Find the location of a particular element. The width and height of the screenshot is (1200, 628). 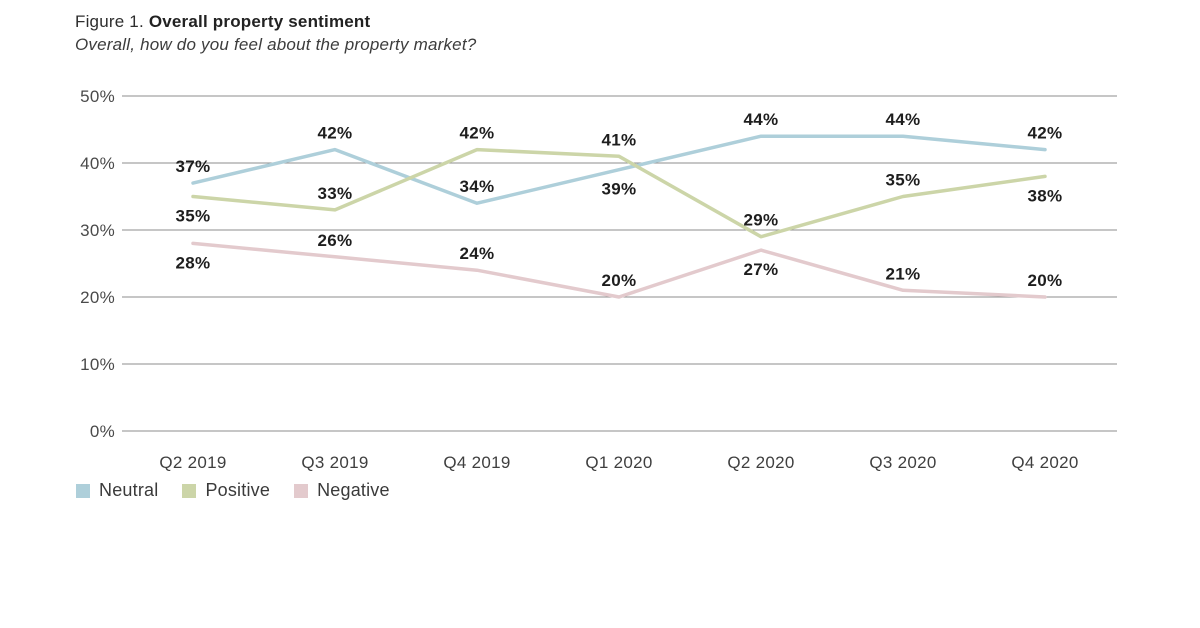

point-label-positive-q2-2020: 29% is located at coordinates (761, 220).